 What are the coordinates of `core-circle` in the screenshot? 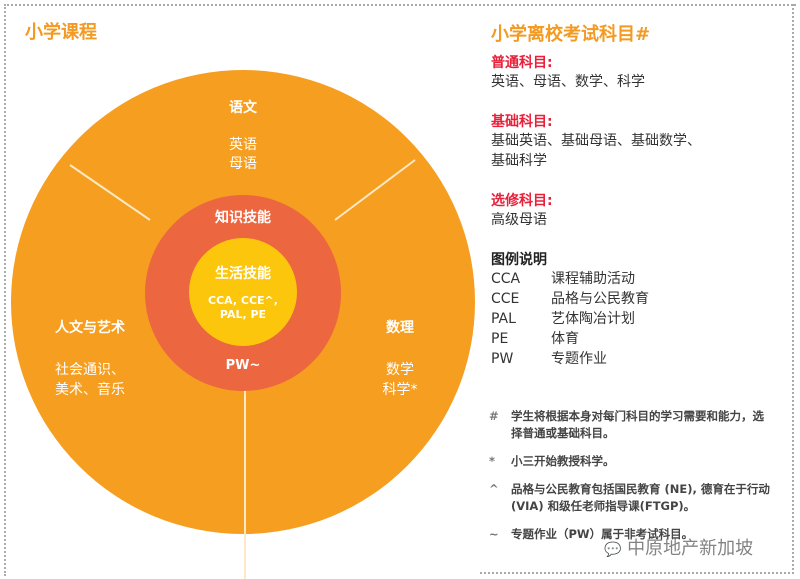 It's located at (243, 292).